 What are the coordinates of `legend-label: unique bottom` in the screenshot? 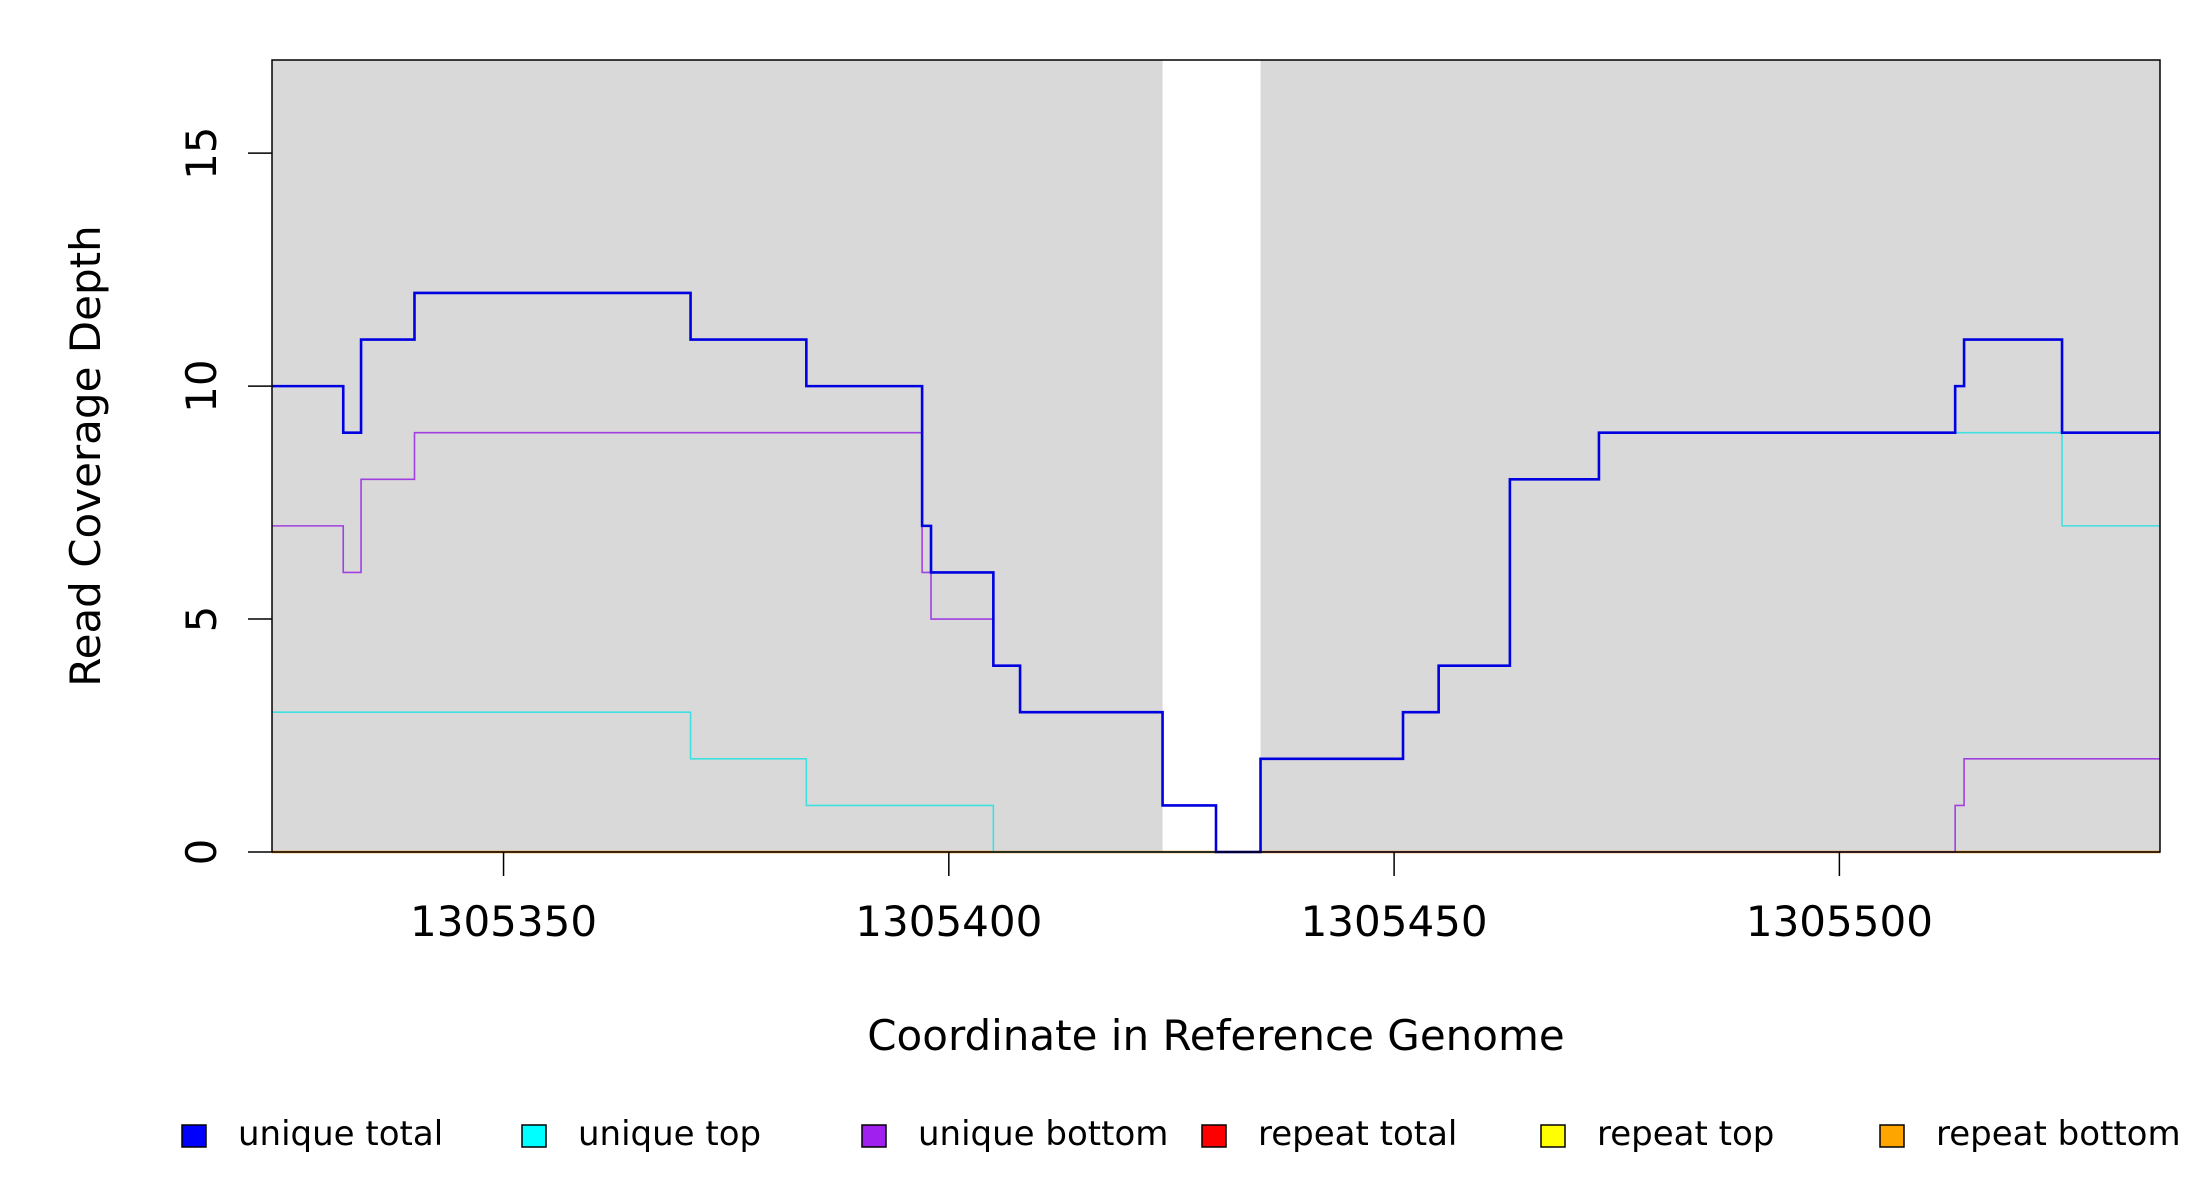 It's located at (1043, 1134).